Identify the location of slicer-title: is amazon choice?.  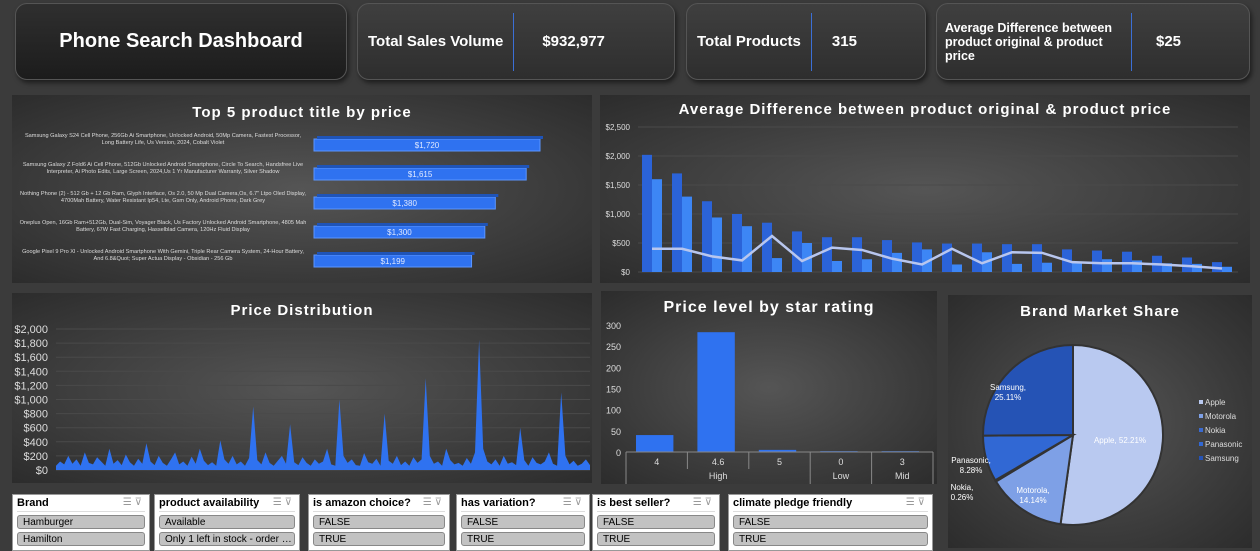
(362, 503).